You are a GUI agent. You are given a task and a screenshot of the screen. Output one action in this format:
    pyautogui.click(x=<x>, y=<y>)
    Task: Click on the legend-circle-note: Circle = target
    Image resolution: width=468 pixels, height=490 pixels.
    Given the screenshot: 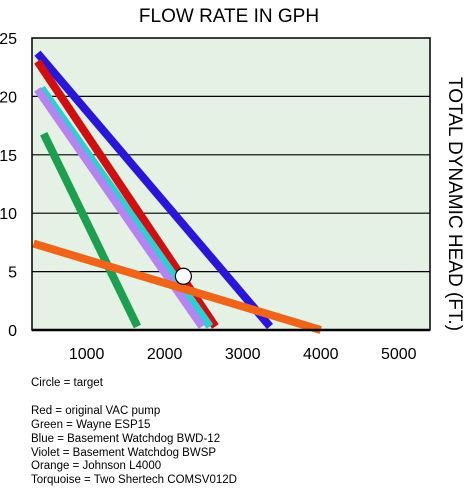 What is the action you would take?
    pyautogui.click(x=67, y=383)
    